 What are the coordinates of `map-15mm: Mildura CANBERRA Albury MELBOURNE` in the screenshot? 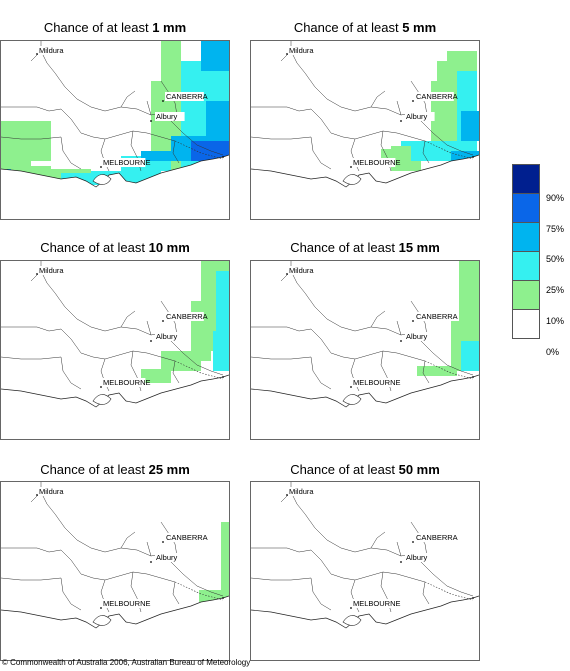 It's located at (365, 350).